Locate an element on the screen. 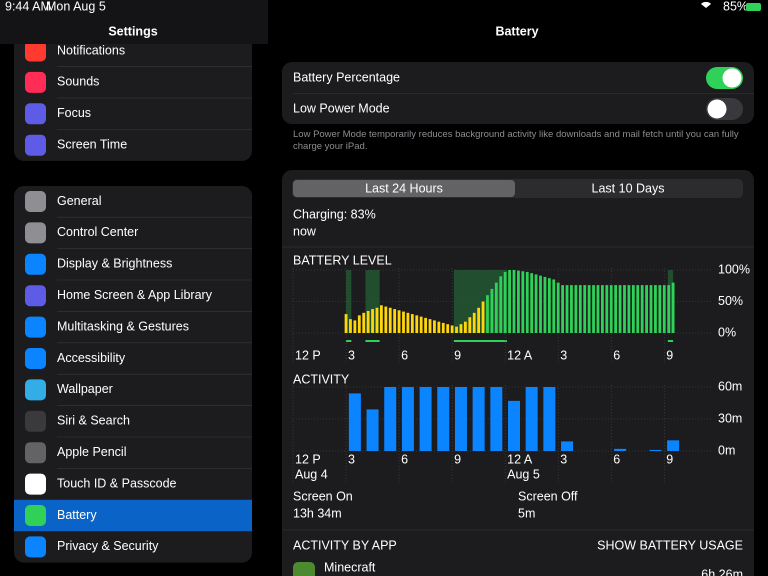 The image size is (768, 576). y-tick-label: 30m is located at coordinates (730, 418).